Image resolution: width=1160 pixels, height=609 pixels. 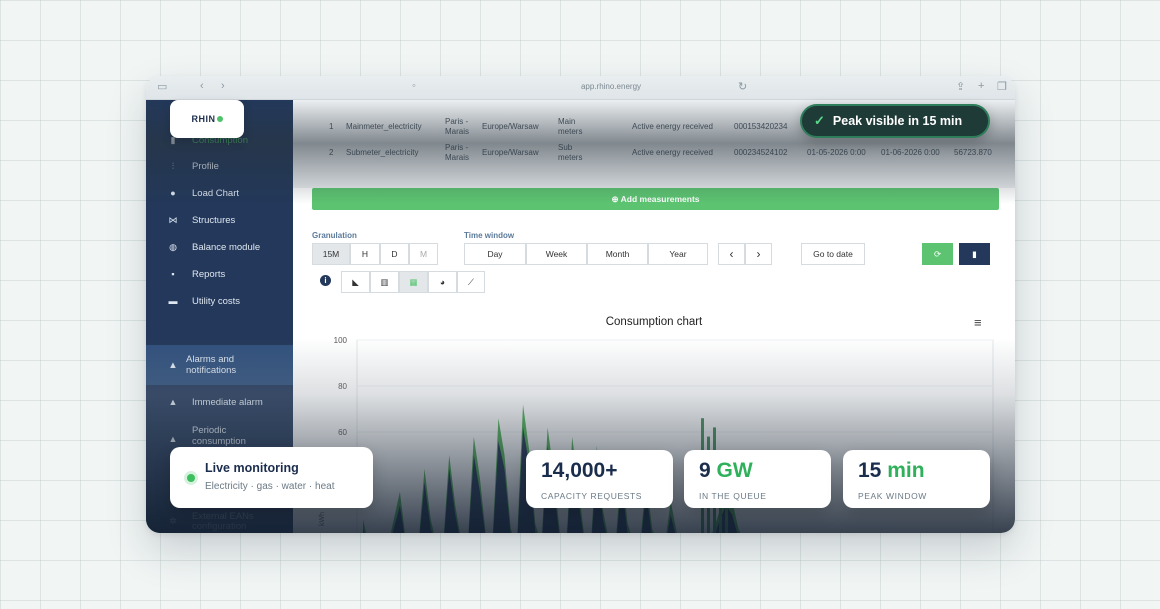 What do you see at coordinates (341, 340) in the screenshot?
I see `y-tick-label: 100` at bounding box center [341, 340].